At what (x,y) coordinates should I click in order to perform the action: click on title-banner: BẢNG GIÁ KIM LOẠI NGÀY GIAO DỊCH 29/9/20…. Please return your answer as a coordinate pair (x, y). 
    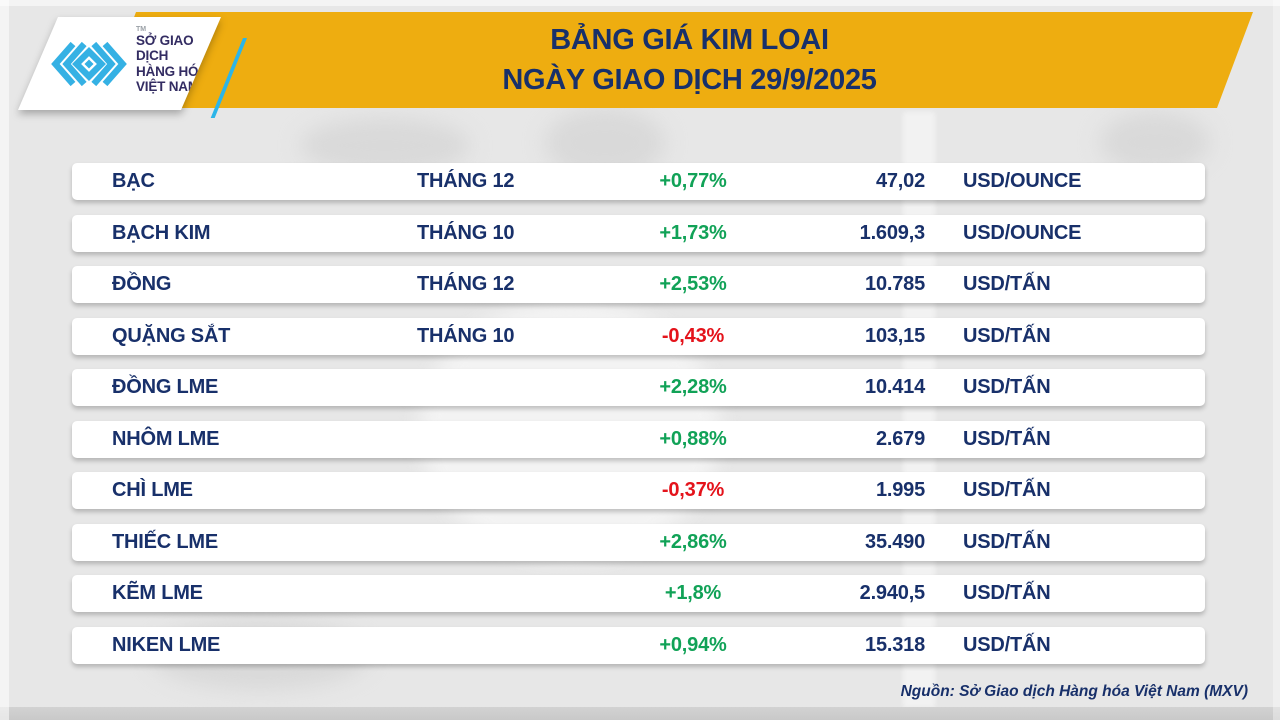
    Looking at the image, I should click on (676, 60).